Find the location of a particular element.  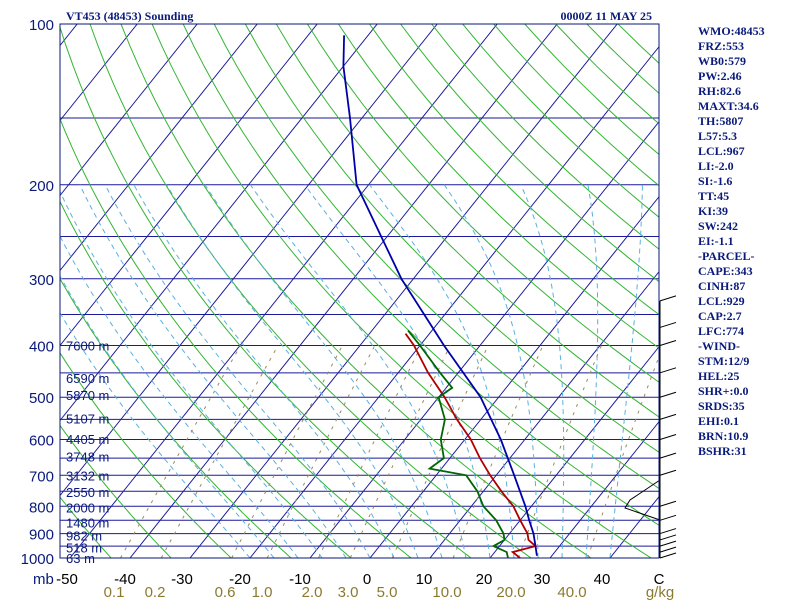

mixing-ratio-tick-label: 1.0 is located at coordinates (262, 592).